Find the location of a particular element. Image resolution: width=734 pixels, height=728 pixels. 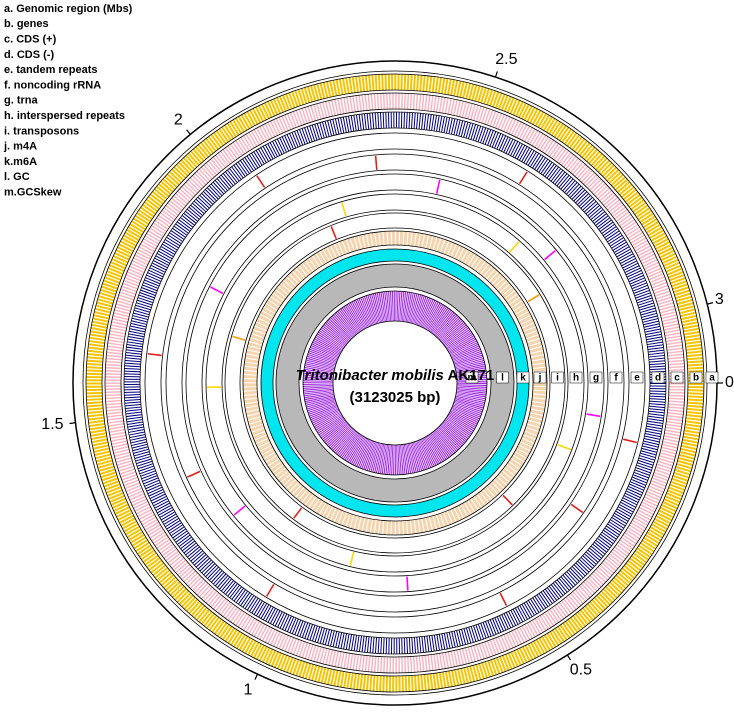

track-label: e is located at coordinates (637, 378).